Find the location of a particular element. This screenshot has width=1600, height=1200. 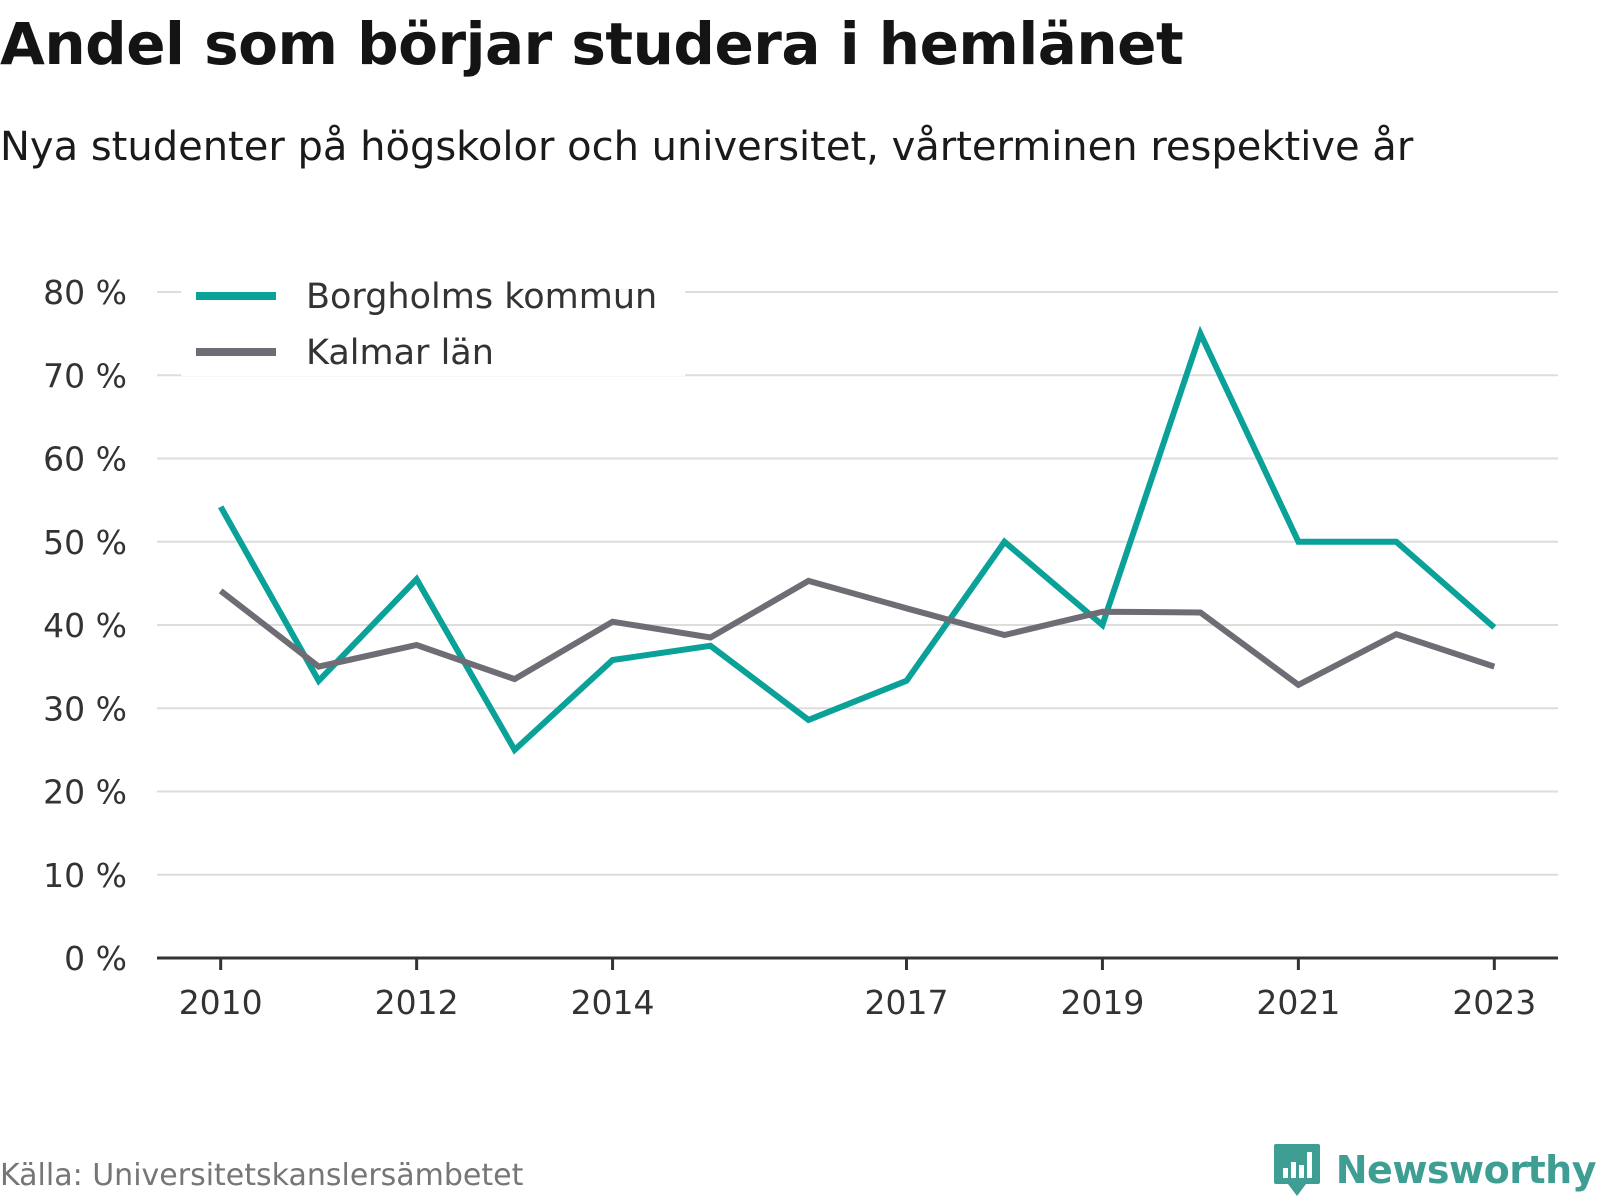

legend-label-0: Borgholms kommun is located at coordinates (481, 297).